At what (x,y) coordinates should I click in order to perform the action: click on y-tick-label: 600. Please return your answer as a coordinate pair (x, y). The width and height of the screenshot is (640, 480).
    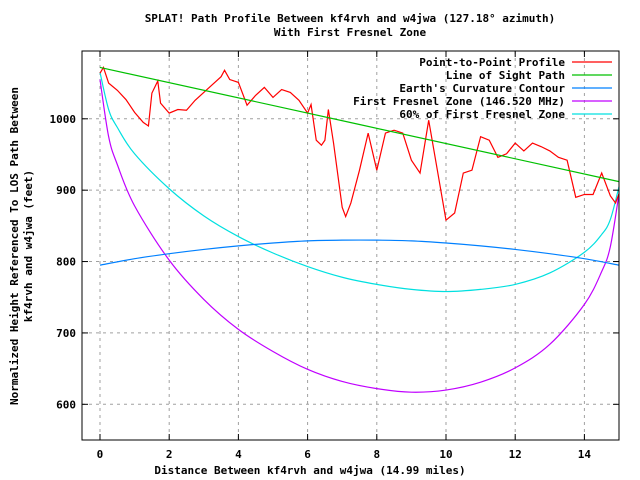
    Looking at the image, I should click on (66, 404).